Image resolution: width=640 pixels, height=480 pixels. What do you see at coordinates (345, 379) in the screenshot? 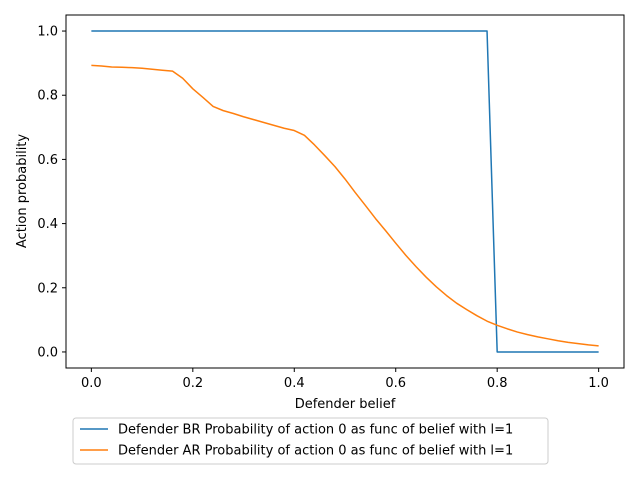
I see `x-axis-ticks: 0.0 0.2 0.4 0.6 0.8 1.0` at bounding box center [345, 379].